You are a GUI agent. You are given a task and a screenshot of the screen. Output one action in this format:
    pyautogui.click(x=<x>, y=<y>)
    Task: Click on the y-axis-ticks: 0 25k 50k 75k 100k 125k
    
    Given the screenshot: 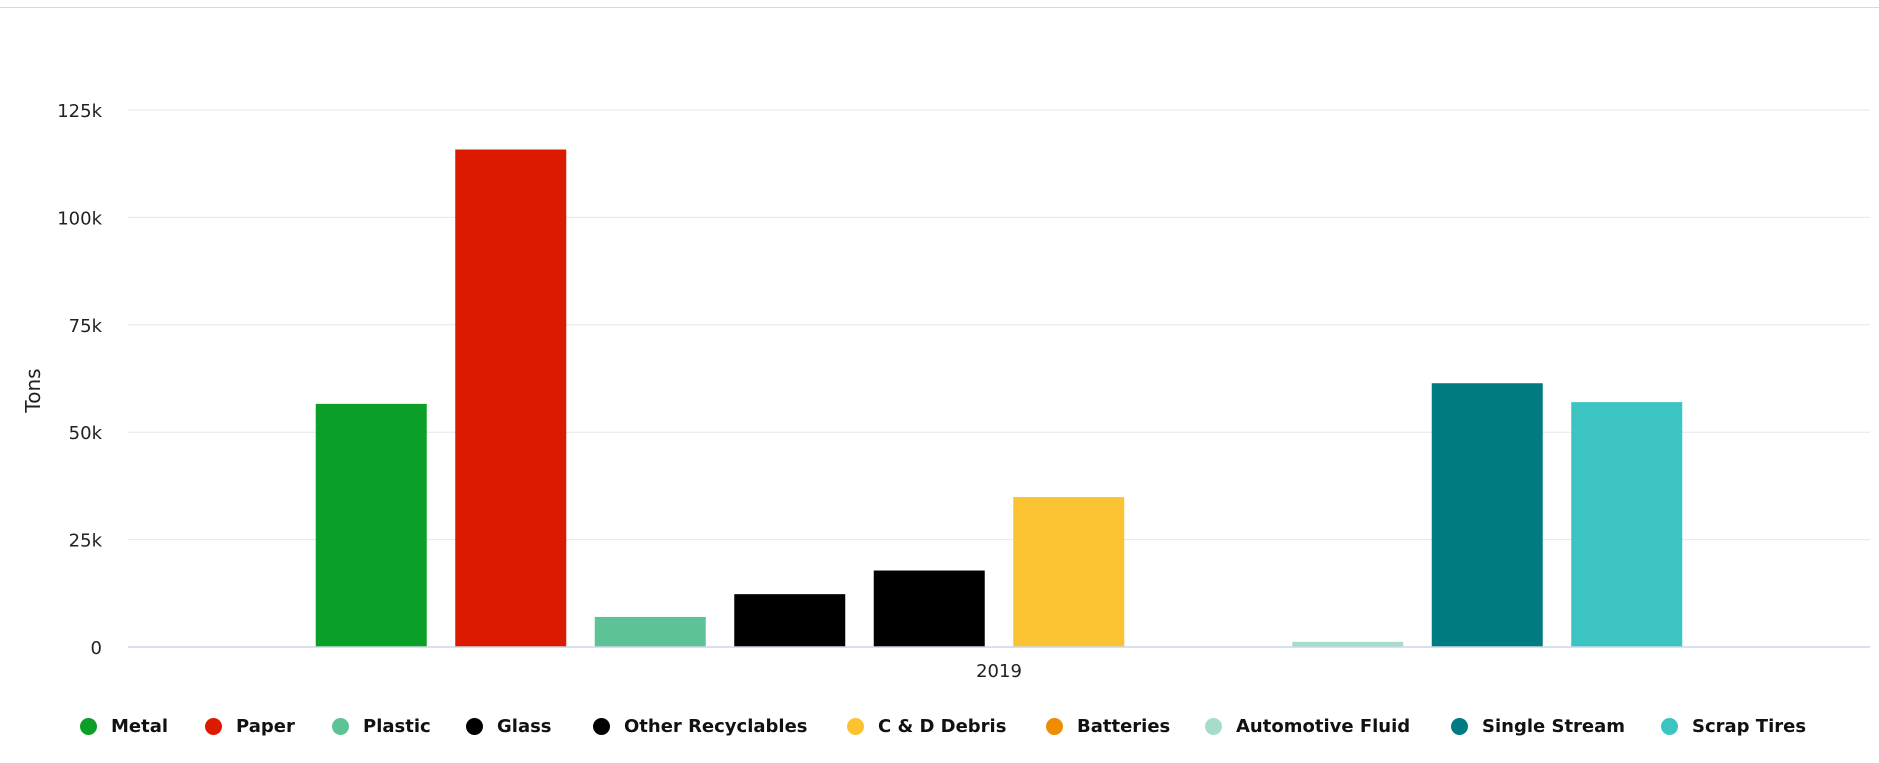 What is the action you would take?
    pyautogui.click(x=79, y=380)
    